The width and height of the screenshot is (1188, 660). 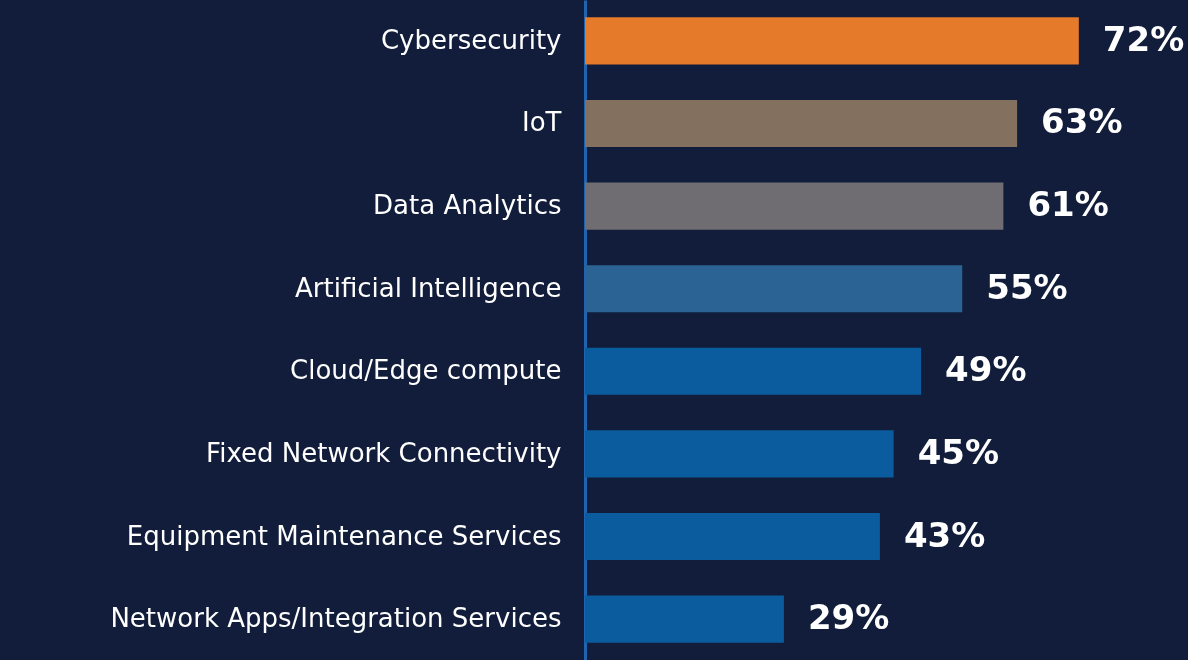 What do you see at coordinates (426, 370) in the screenshot?
I see `y-tick-label: Cloud/Edge compute` at bounding box center [426, 370].